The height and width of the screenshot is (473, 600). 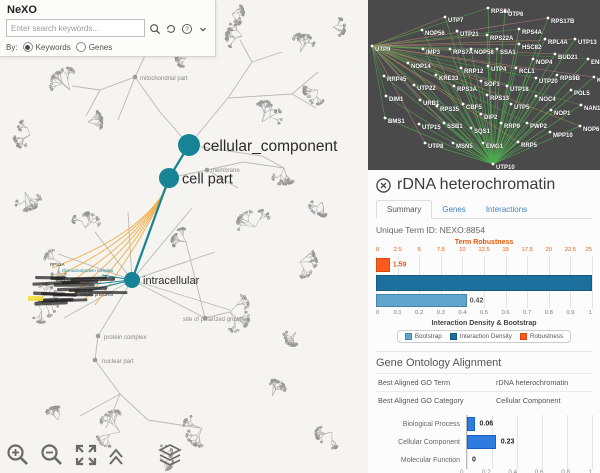 What do you see at coordinates (484, 53) in the screenshot?
I see `gene-label: NOP58` at bounding box center [484, 53].